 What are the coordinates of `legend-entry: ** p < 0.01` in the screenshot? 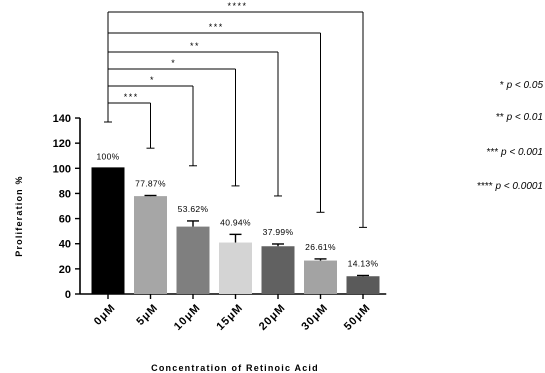 It's located at (519, 117).